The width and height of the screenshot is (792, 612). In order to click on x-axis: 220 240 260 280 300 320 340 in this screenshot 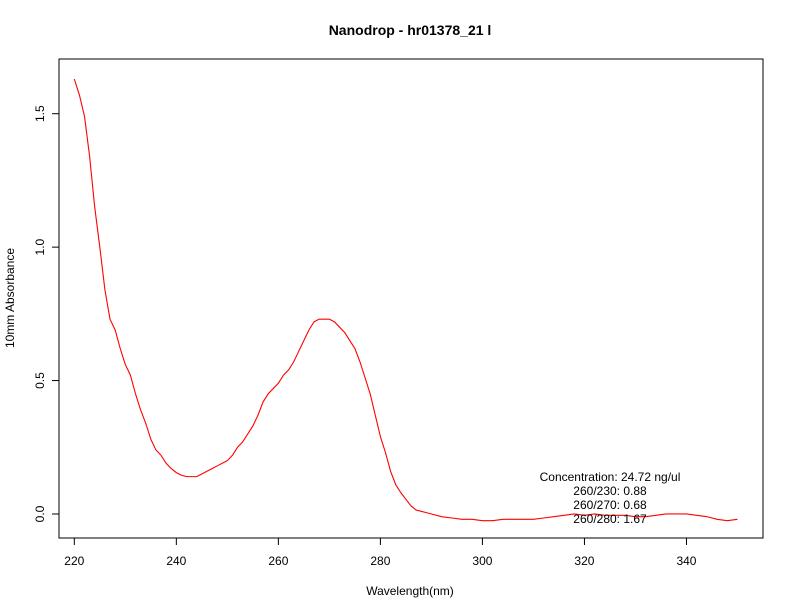, I will do `click(380, 553)`.